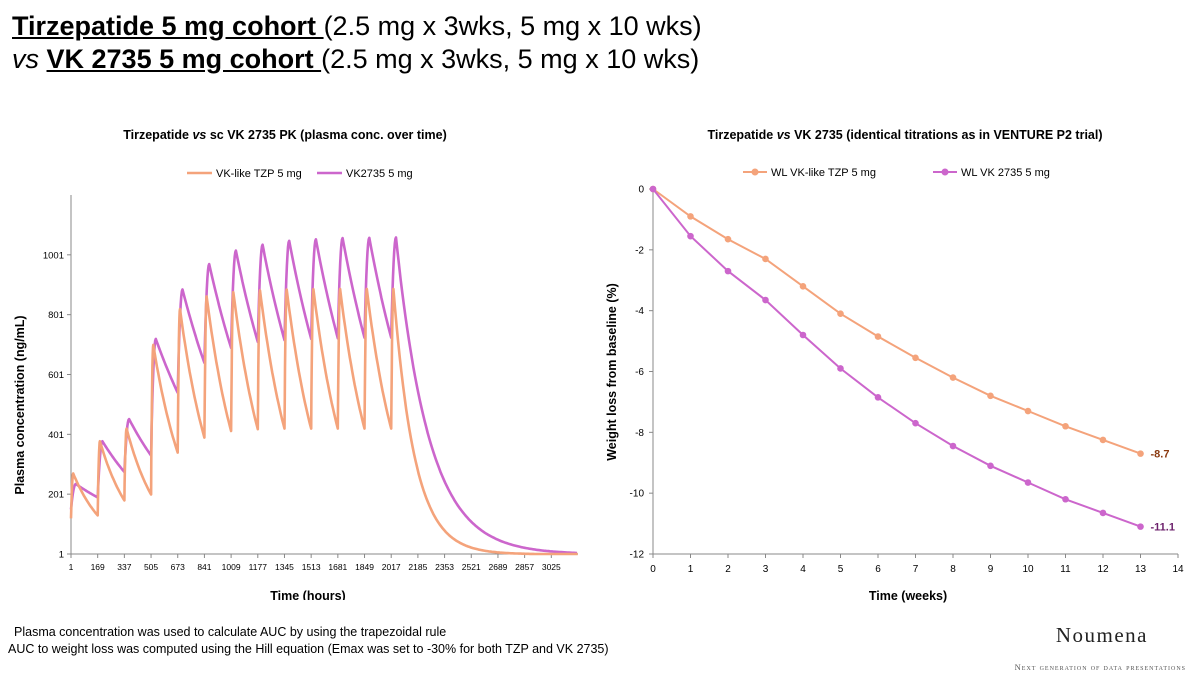 This screenshot has height=675, width=1200. What do you see at coordinates (728, 569) in the screenshot?
I see `wl-x-tick-label: 2` at bounding box center [728, 569].